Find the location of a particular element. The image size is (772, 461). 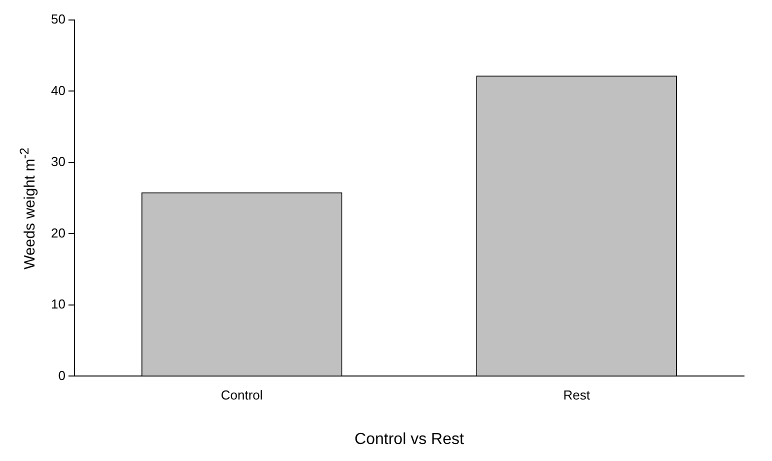

y-tick-label: 0 is located at coordinates (62, 375).